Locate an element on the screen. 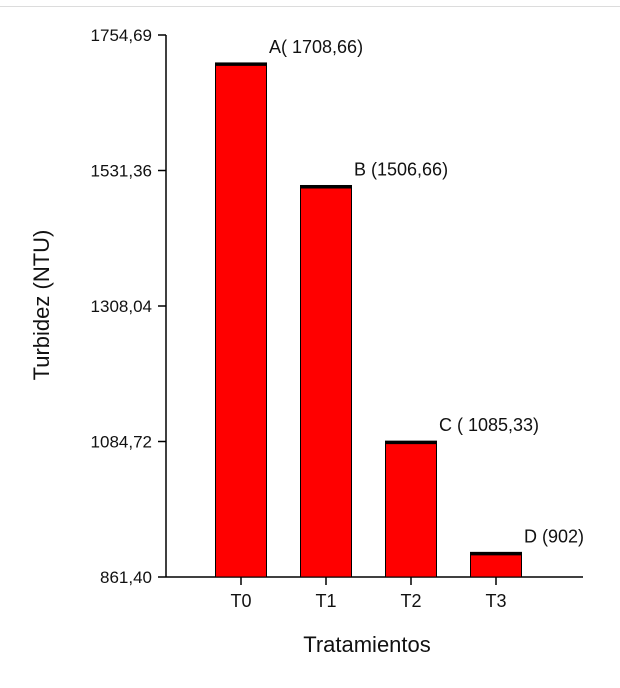 This screenshot has width=620, height=688. x-tick-label: T0 is located at coordinates (240, 601).